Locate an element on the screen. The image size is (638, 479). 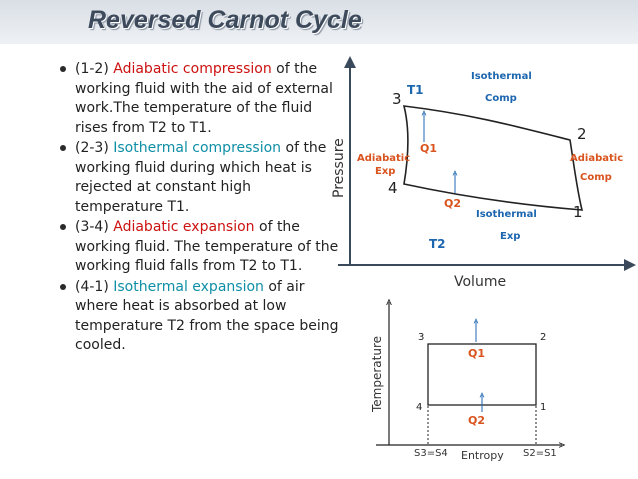
pv-isothermal-exp-2: Exp is located at coordinates (510, 236).